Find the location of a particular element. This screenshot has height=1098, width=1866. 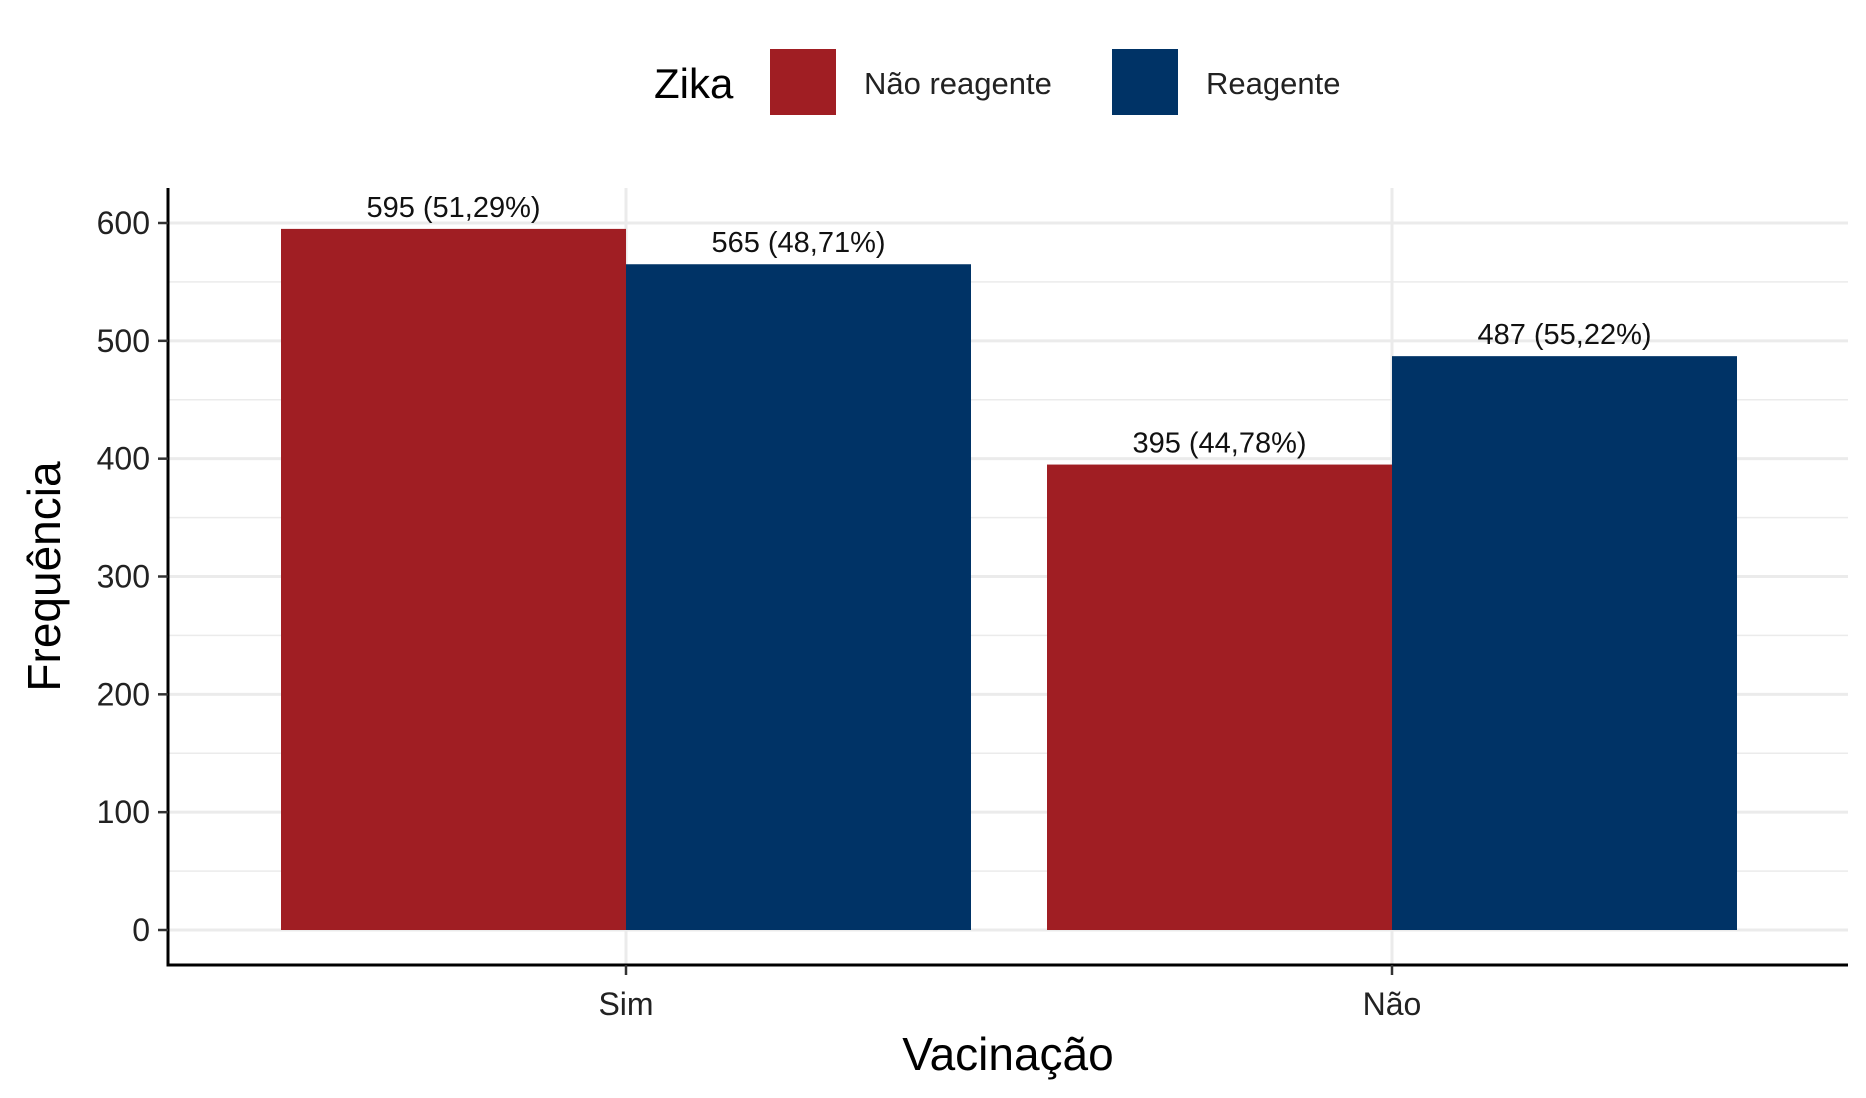

y-tick-label: 200 is located at coordinates (123, 694).